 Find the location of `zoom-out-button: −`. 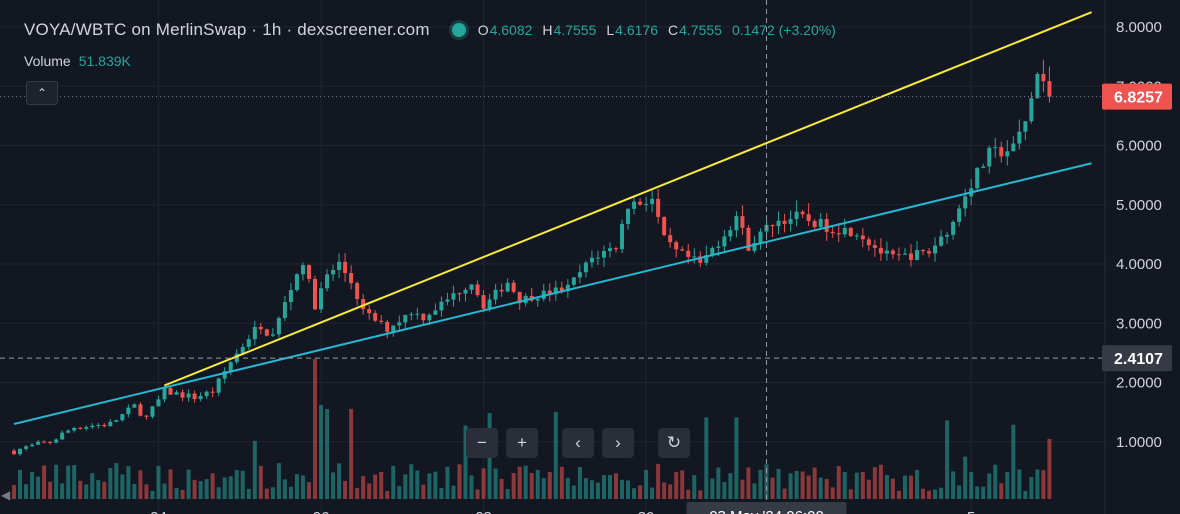

zoom-out-button: − is located at coordinates (482, 443).